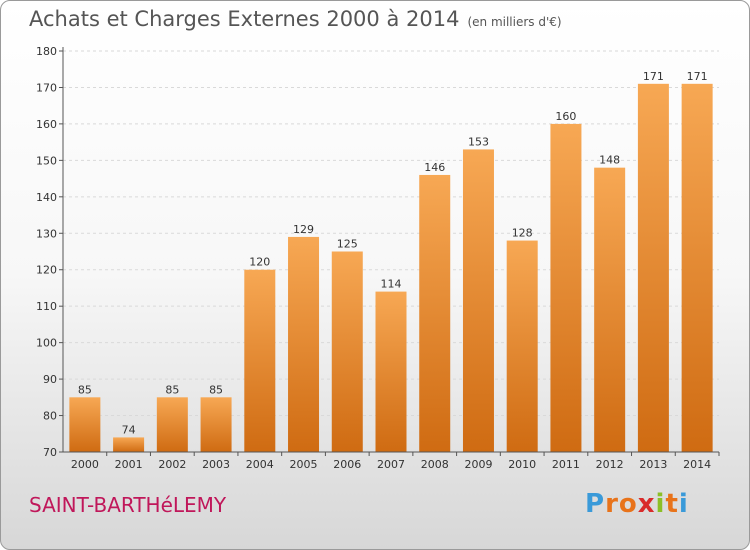 The width and height of the screenshot is (750, 550). What do you see at coordinates (50, 416) in the screenshot?
I see `y-tick-label: 80` at bounding box center [50, 416].